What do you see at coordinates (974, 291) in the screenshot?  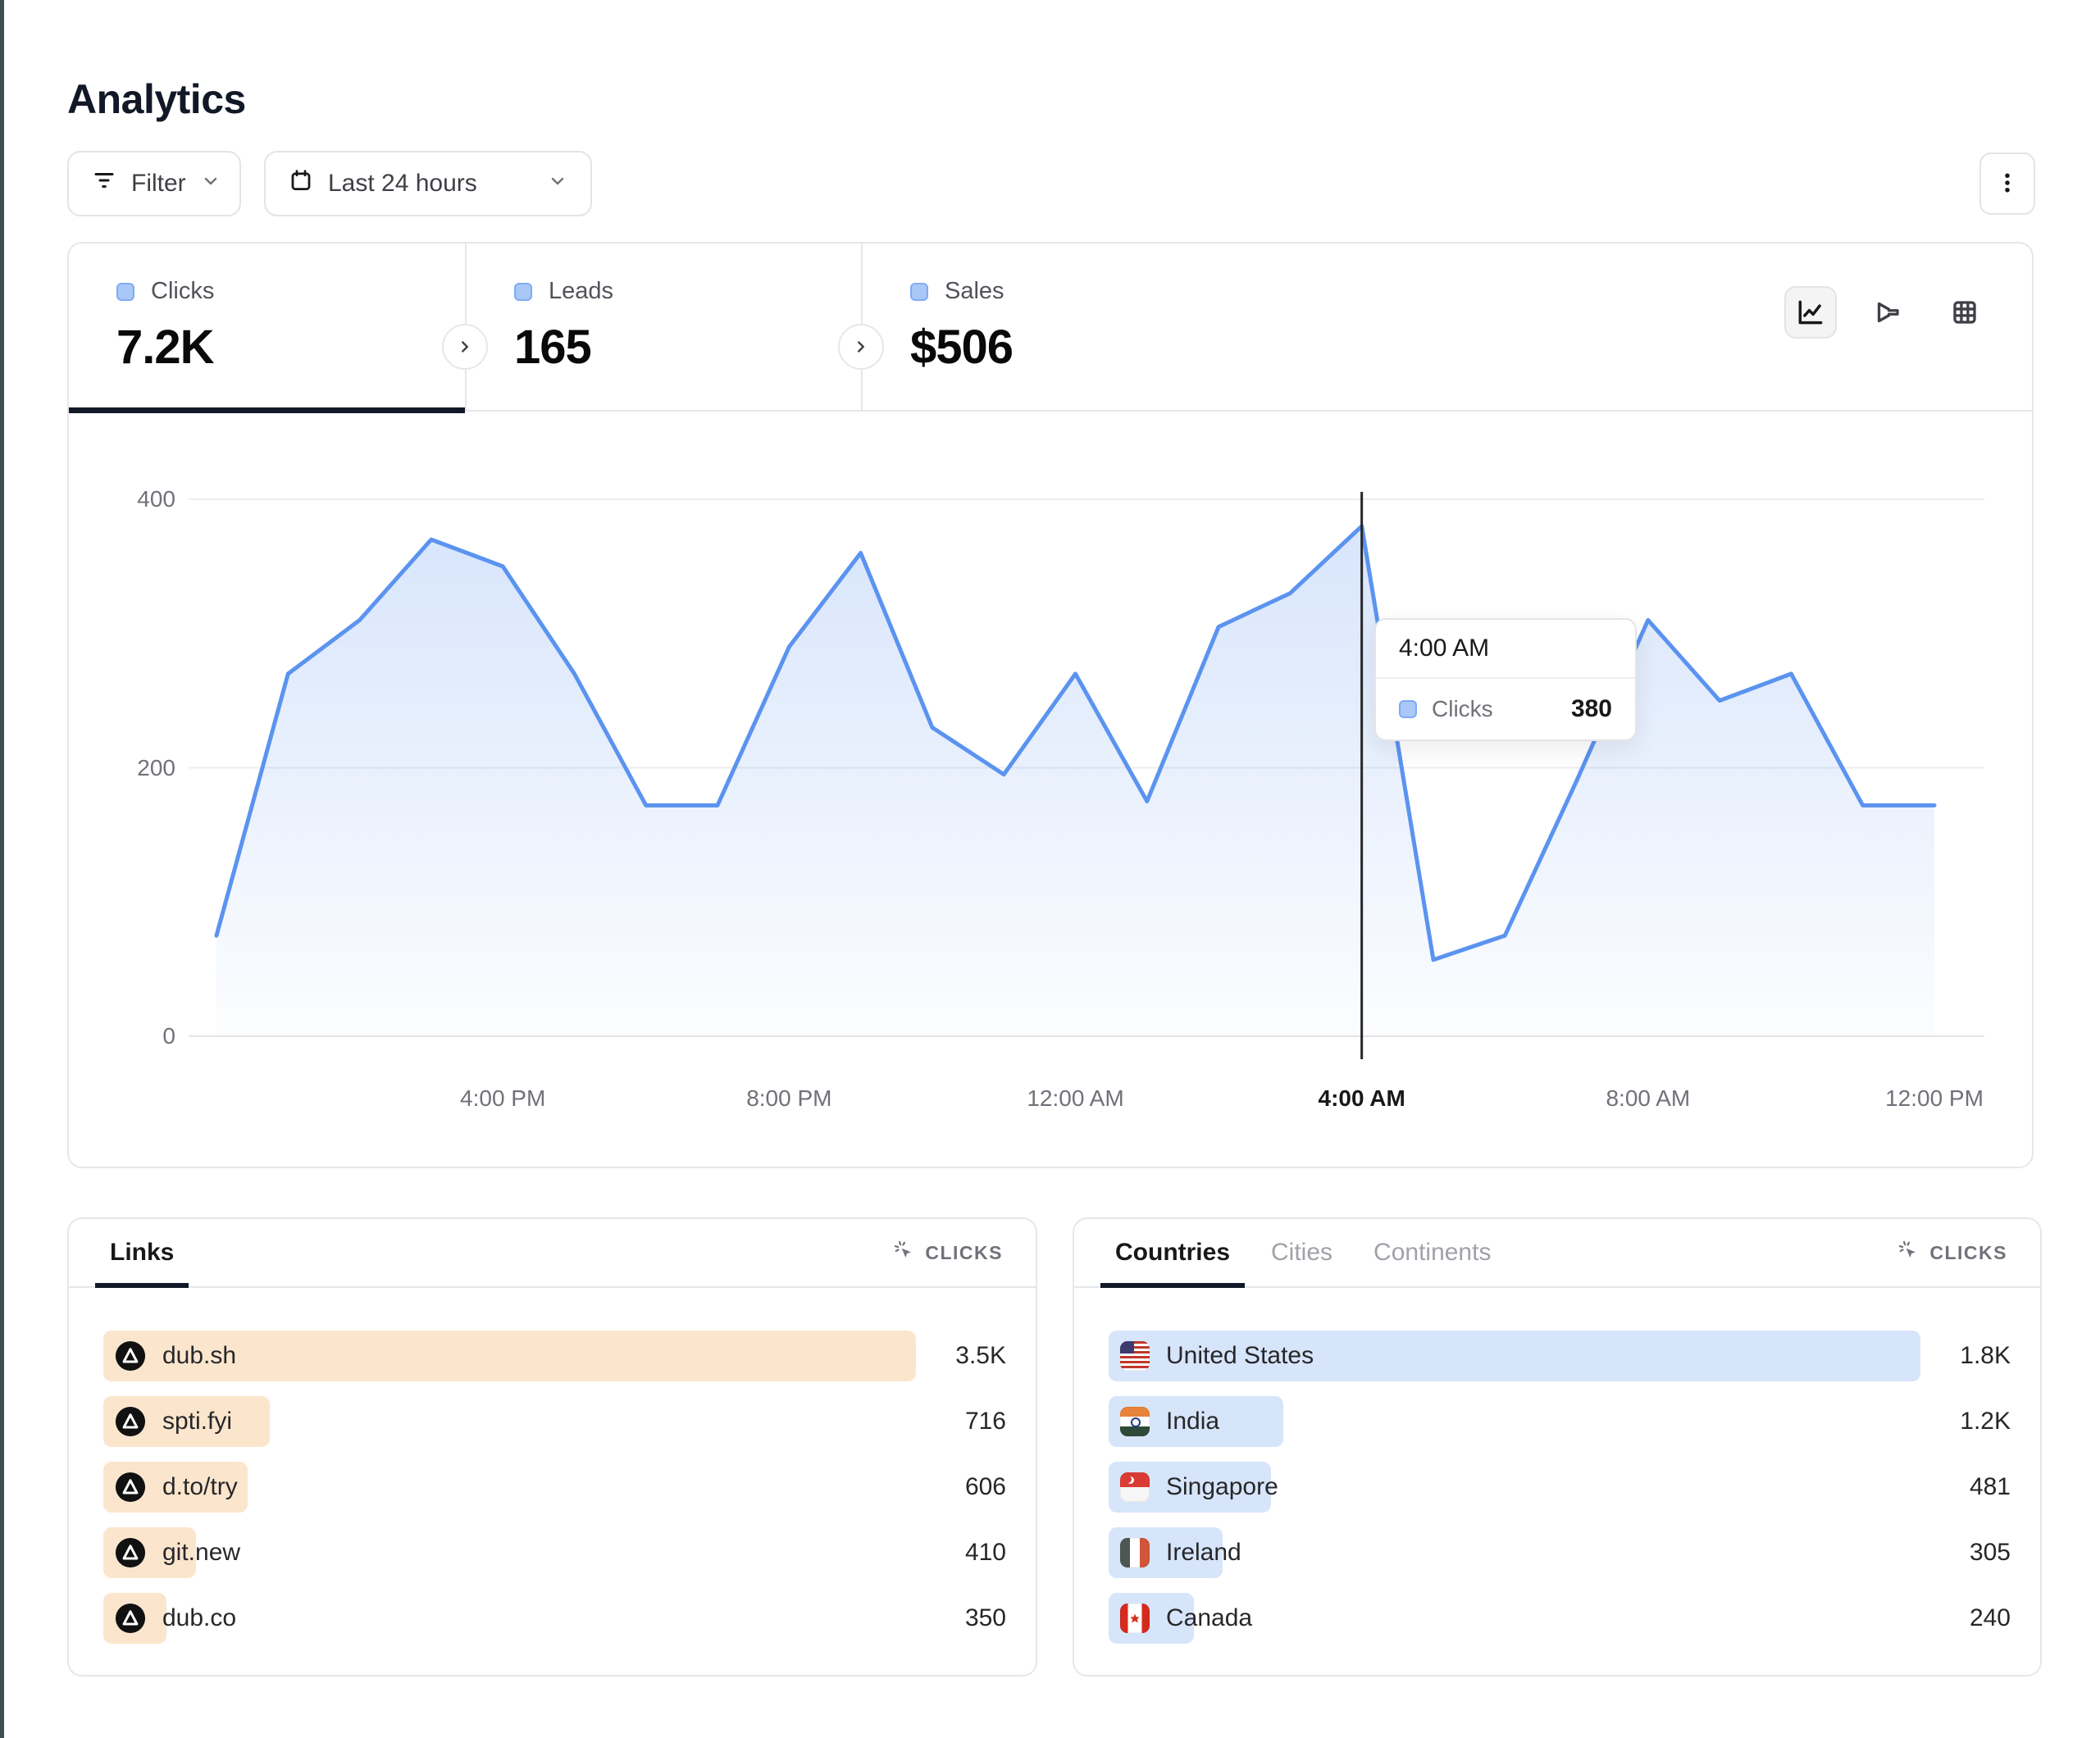 I see `stat-label: Sales` at bounding box center [974, 291].